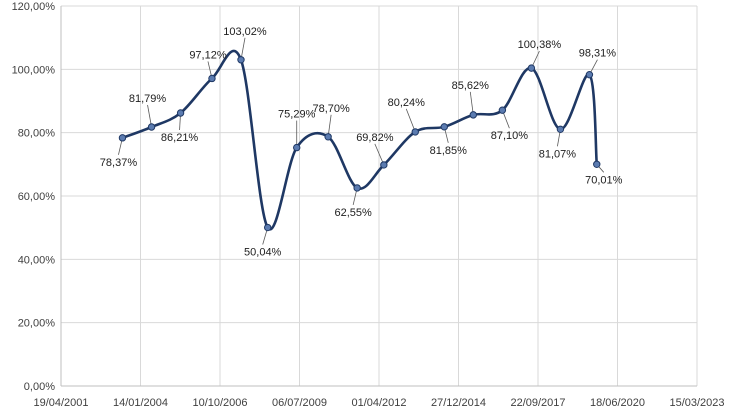  What do you see at coordinates (37, 260) in the screenshot?
I see `y-tick-label: 40,00%` at bounding box center [37, 260].